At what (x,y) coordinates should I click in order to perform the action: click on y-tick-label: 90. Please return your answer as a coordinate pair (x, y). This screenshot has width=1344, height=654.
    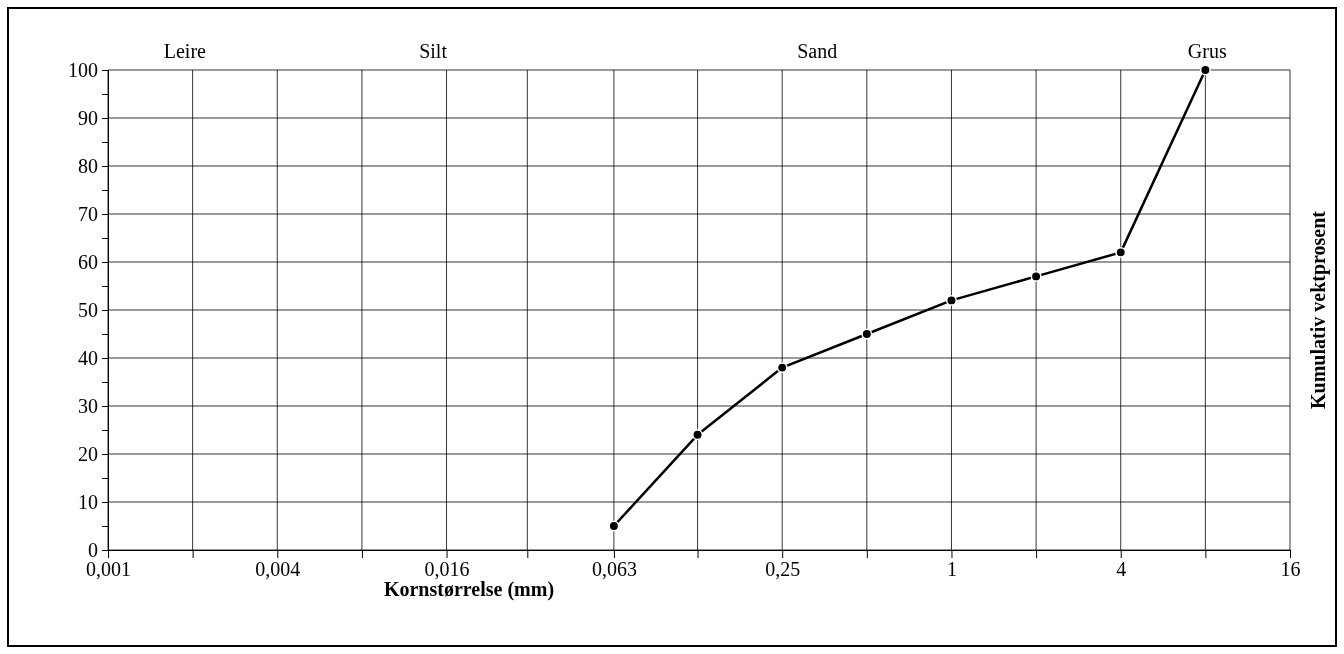
    Looking at the image, I should click on (88, 117).